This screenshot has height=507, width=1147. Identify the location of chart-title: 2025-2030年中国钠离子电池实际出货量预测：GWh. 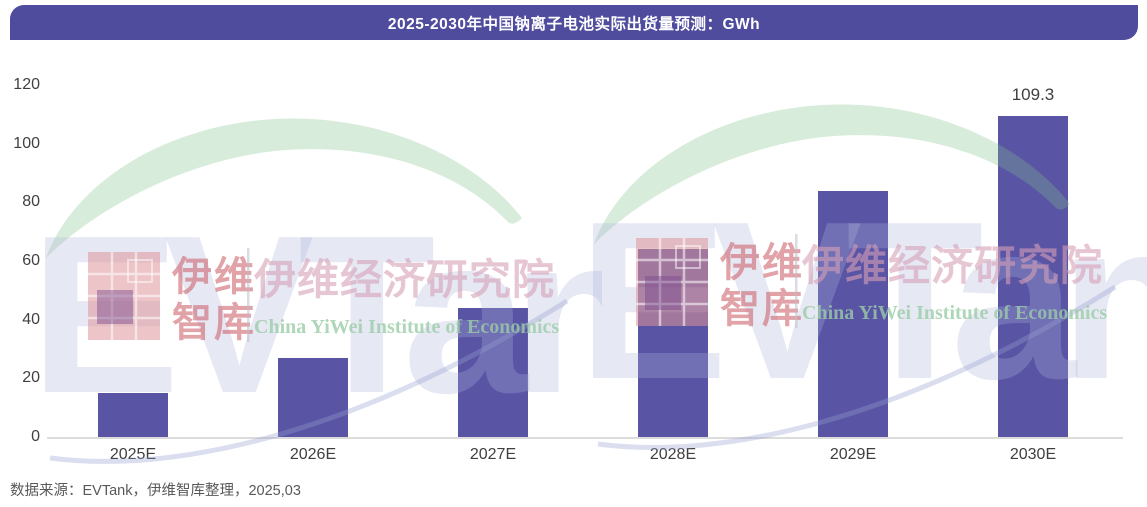
(574, 24).